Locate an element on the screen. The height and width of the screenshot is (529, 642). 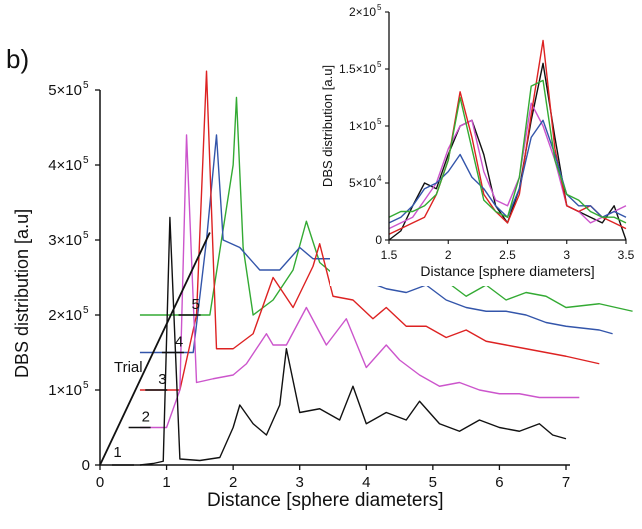
trial-legend-title: Trial is located at coordinates (128, 367).